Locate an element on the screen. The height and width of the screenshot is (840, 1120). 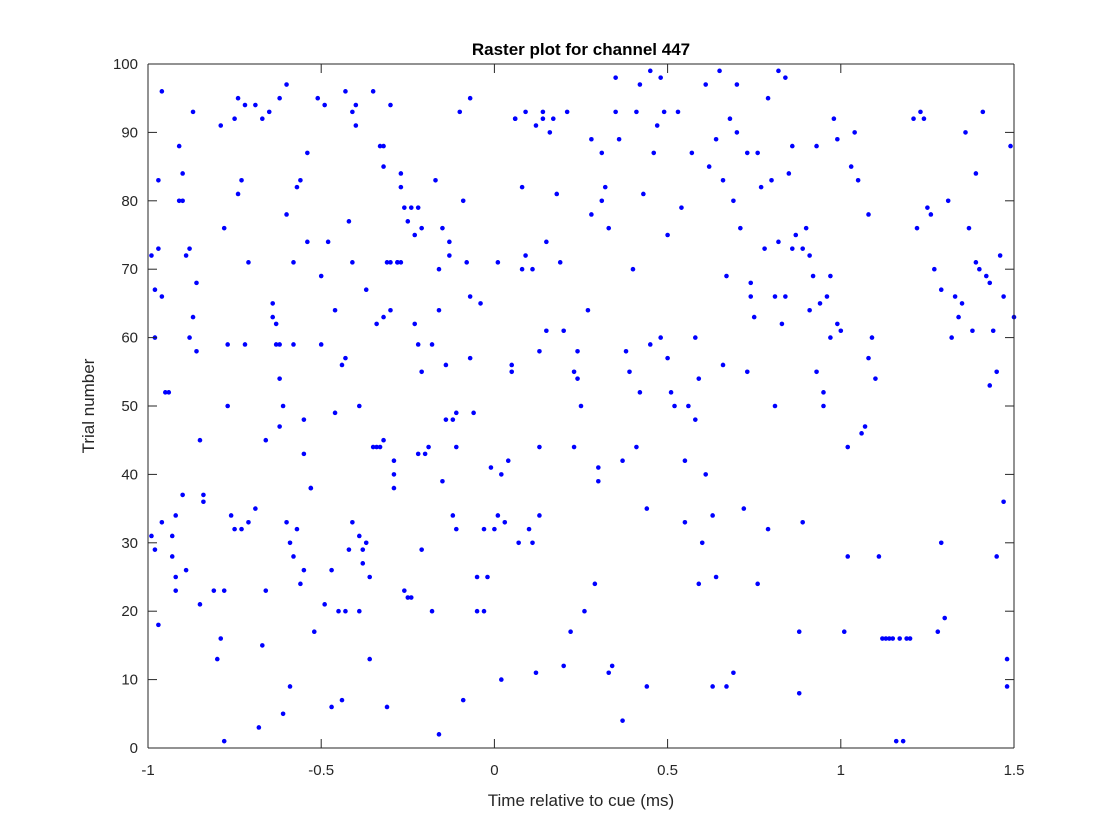
y-tick-label: 40 is located at coordinates (129, 474).